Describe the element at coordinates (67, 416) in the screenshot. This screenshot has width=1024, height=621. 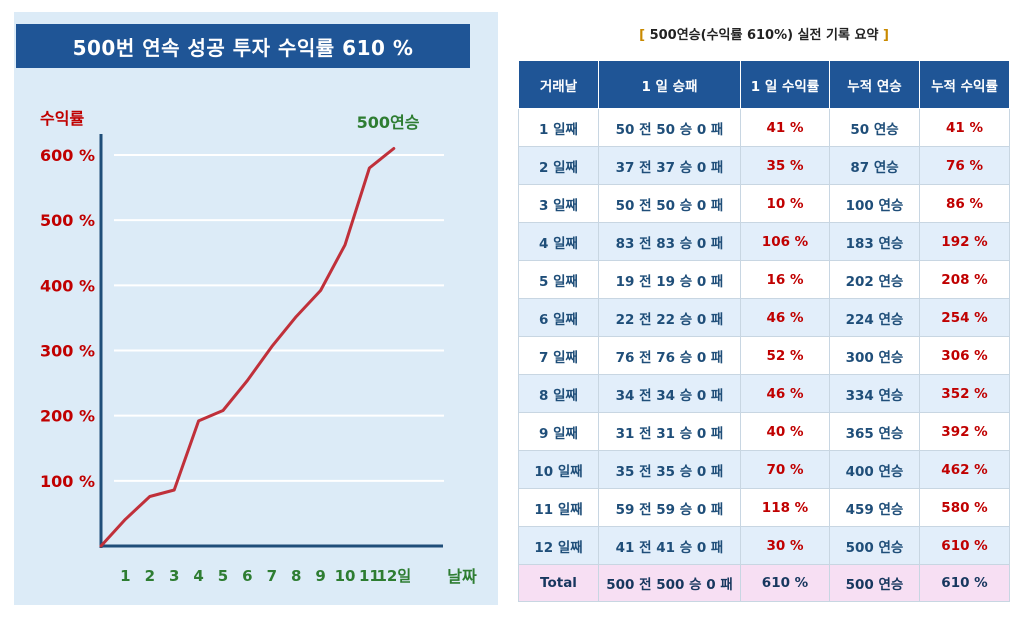
I see `y-tick-label: 200 %` at that location.